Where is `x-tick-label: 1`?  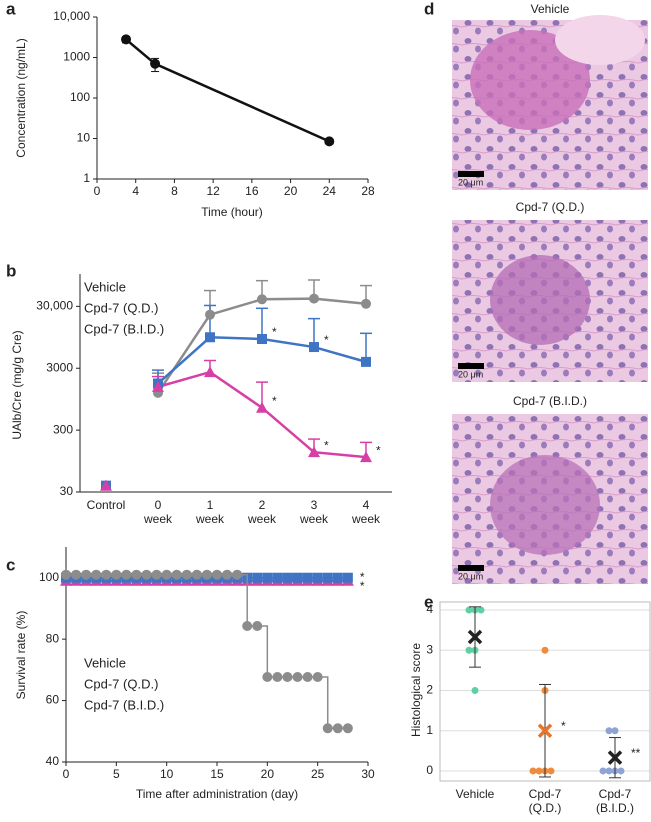 x-tick-label: 1 is located at coordinates (210, 505).